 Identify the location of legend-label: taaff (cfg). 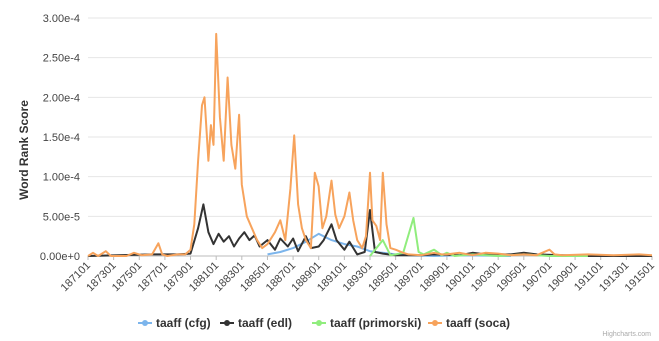
(183, 323).